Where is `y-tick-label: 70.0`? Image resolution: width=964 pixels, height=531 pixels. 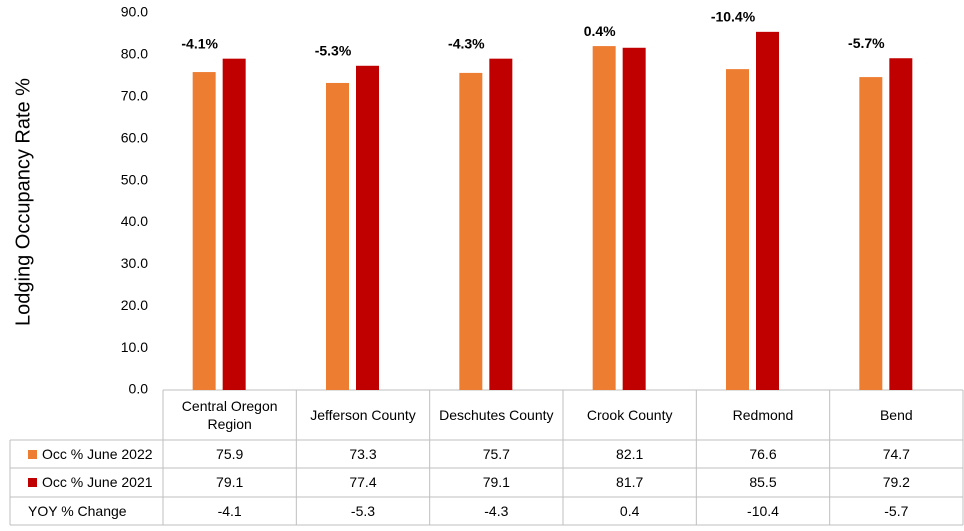
y-tick-label: 70.0 is located at coordinates (134, 95).